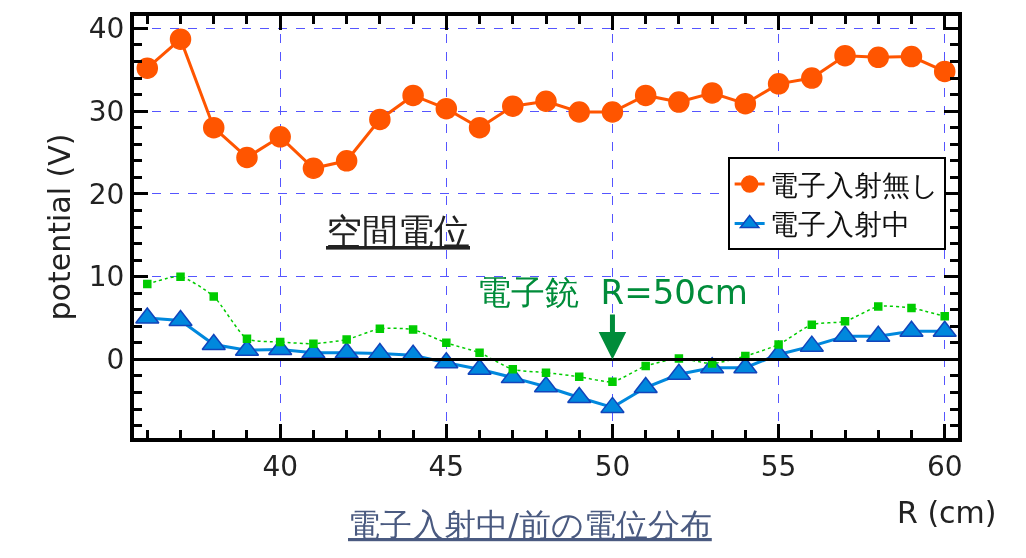 Image resolution: width=1026 pixels, height=558 pixels. I want to click on x-tick-label: 60, so click(944, 466).